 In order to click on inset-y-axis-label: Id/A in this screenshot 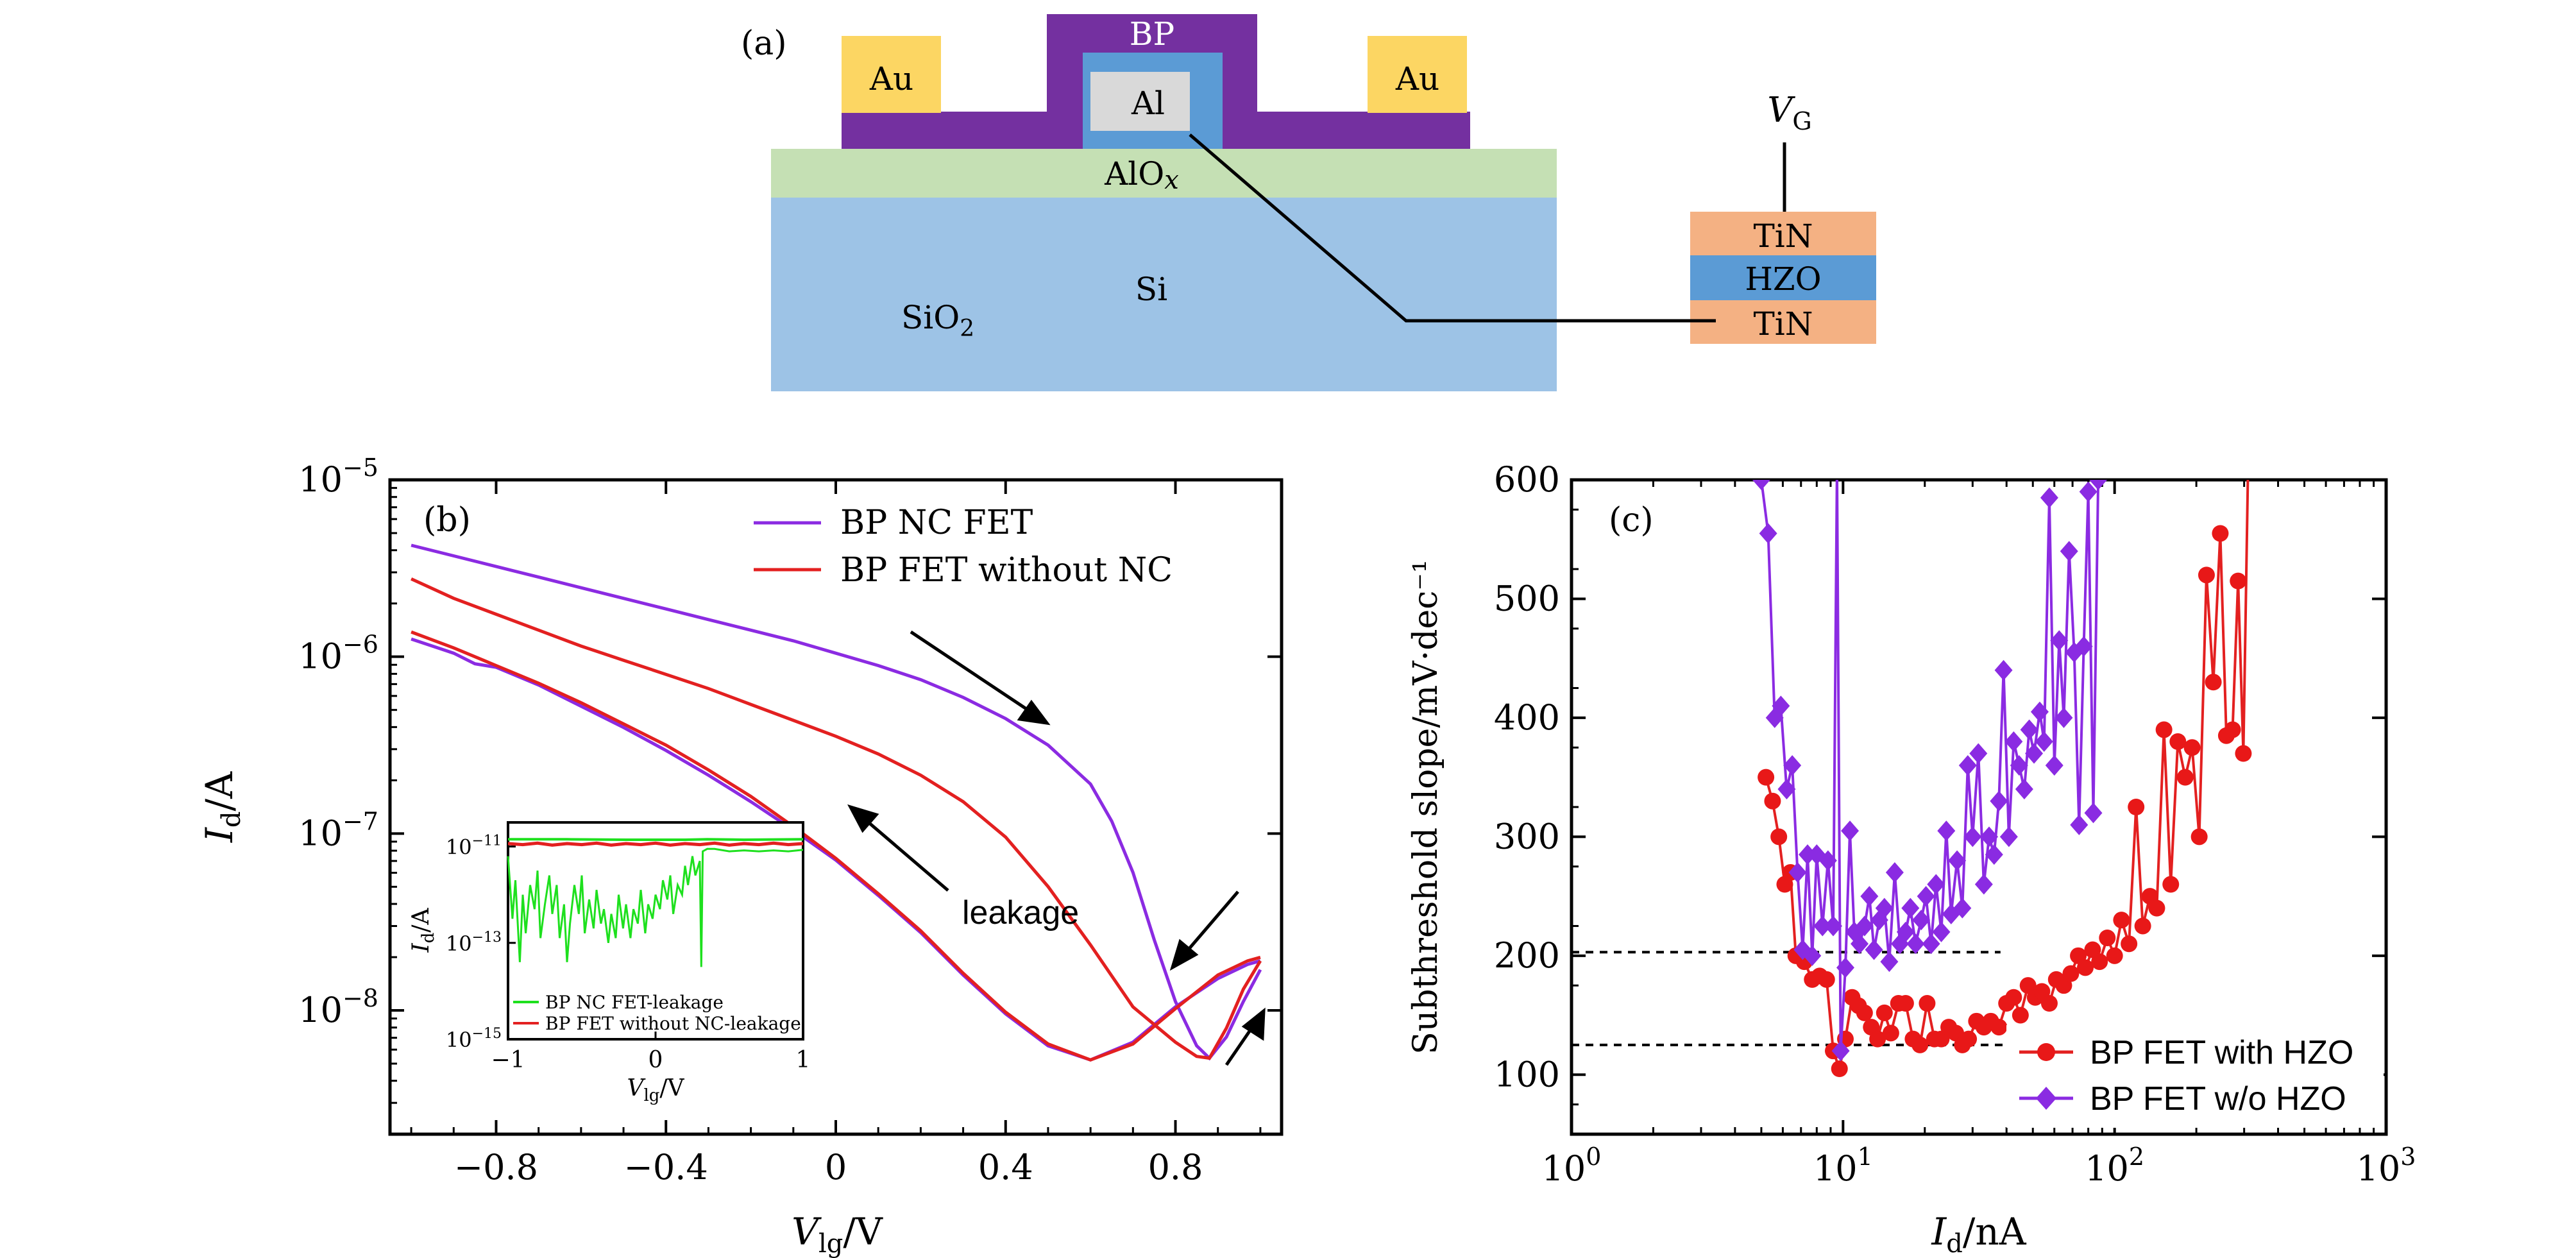, I will do `click(423, 930)`.